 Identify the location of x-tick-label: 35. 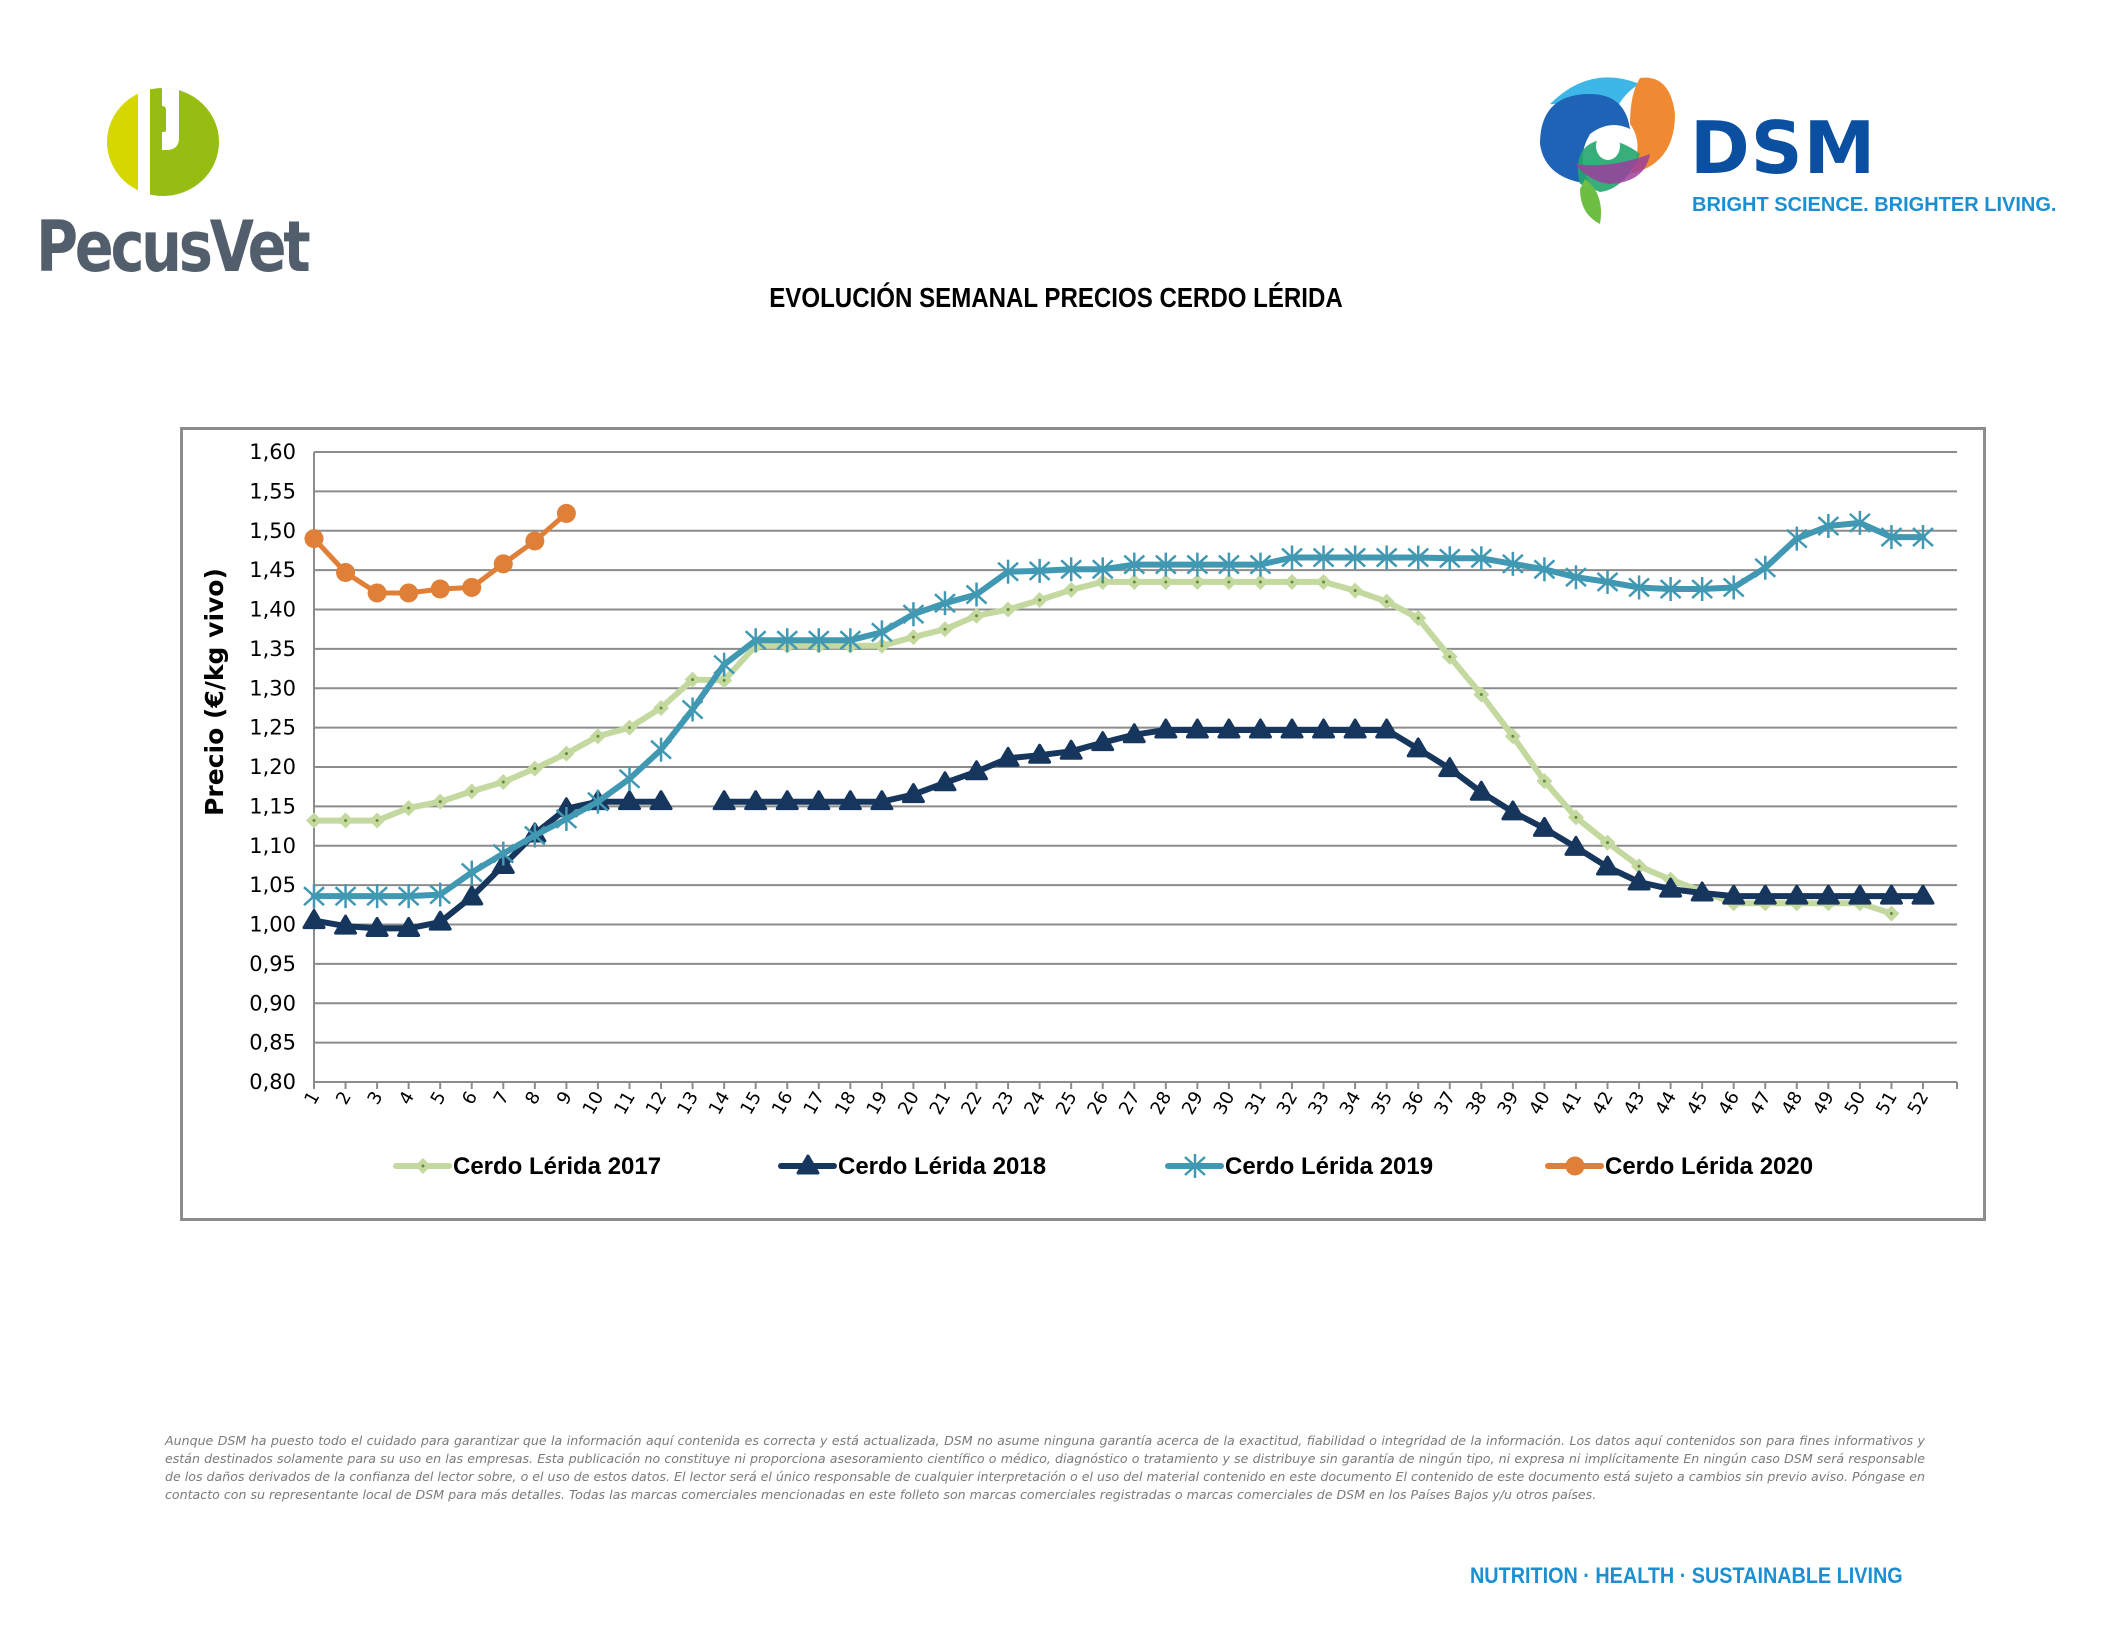
(1382, 1103).